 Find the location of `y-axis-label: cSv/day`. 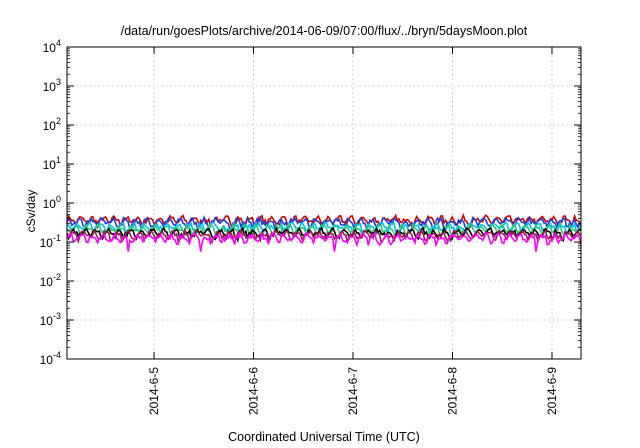

y-axis-label: cSv/day is located at coordinates (31, 211).